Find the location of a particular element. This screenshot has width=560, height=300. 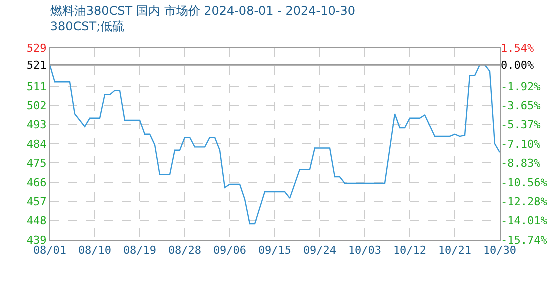

y-tick-label: 466 is located at coordinates (36, 183).